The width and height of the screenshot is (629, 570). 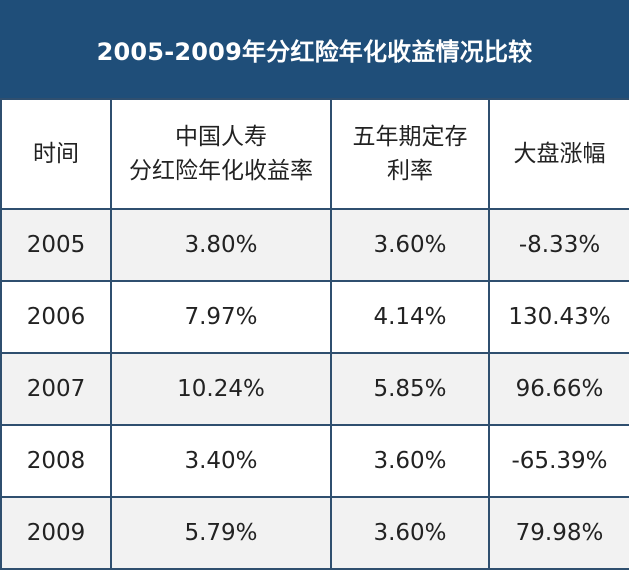 I want to click on cell-year: 2005, so click(x=56, y=245).